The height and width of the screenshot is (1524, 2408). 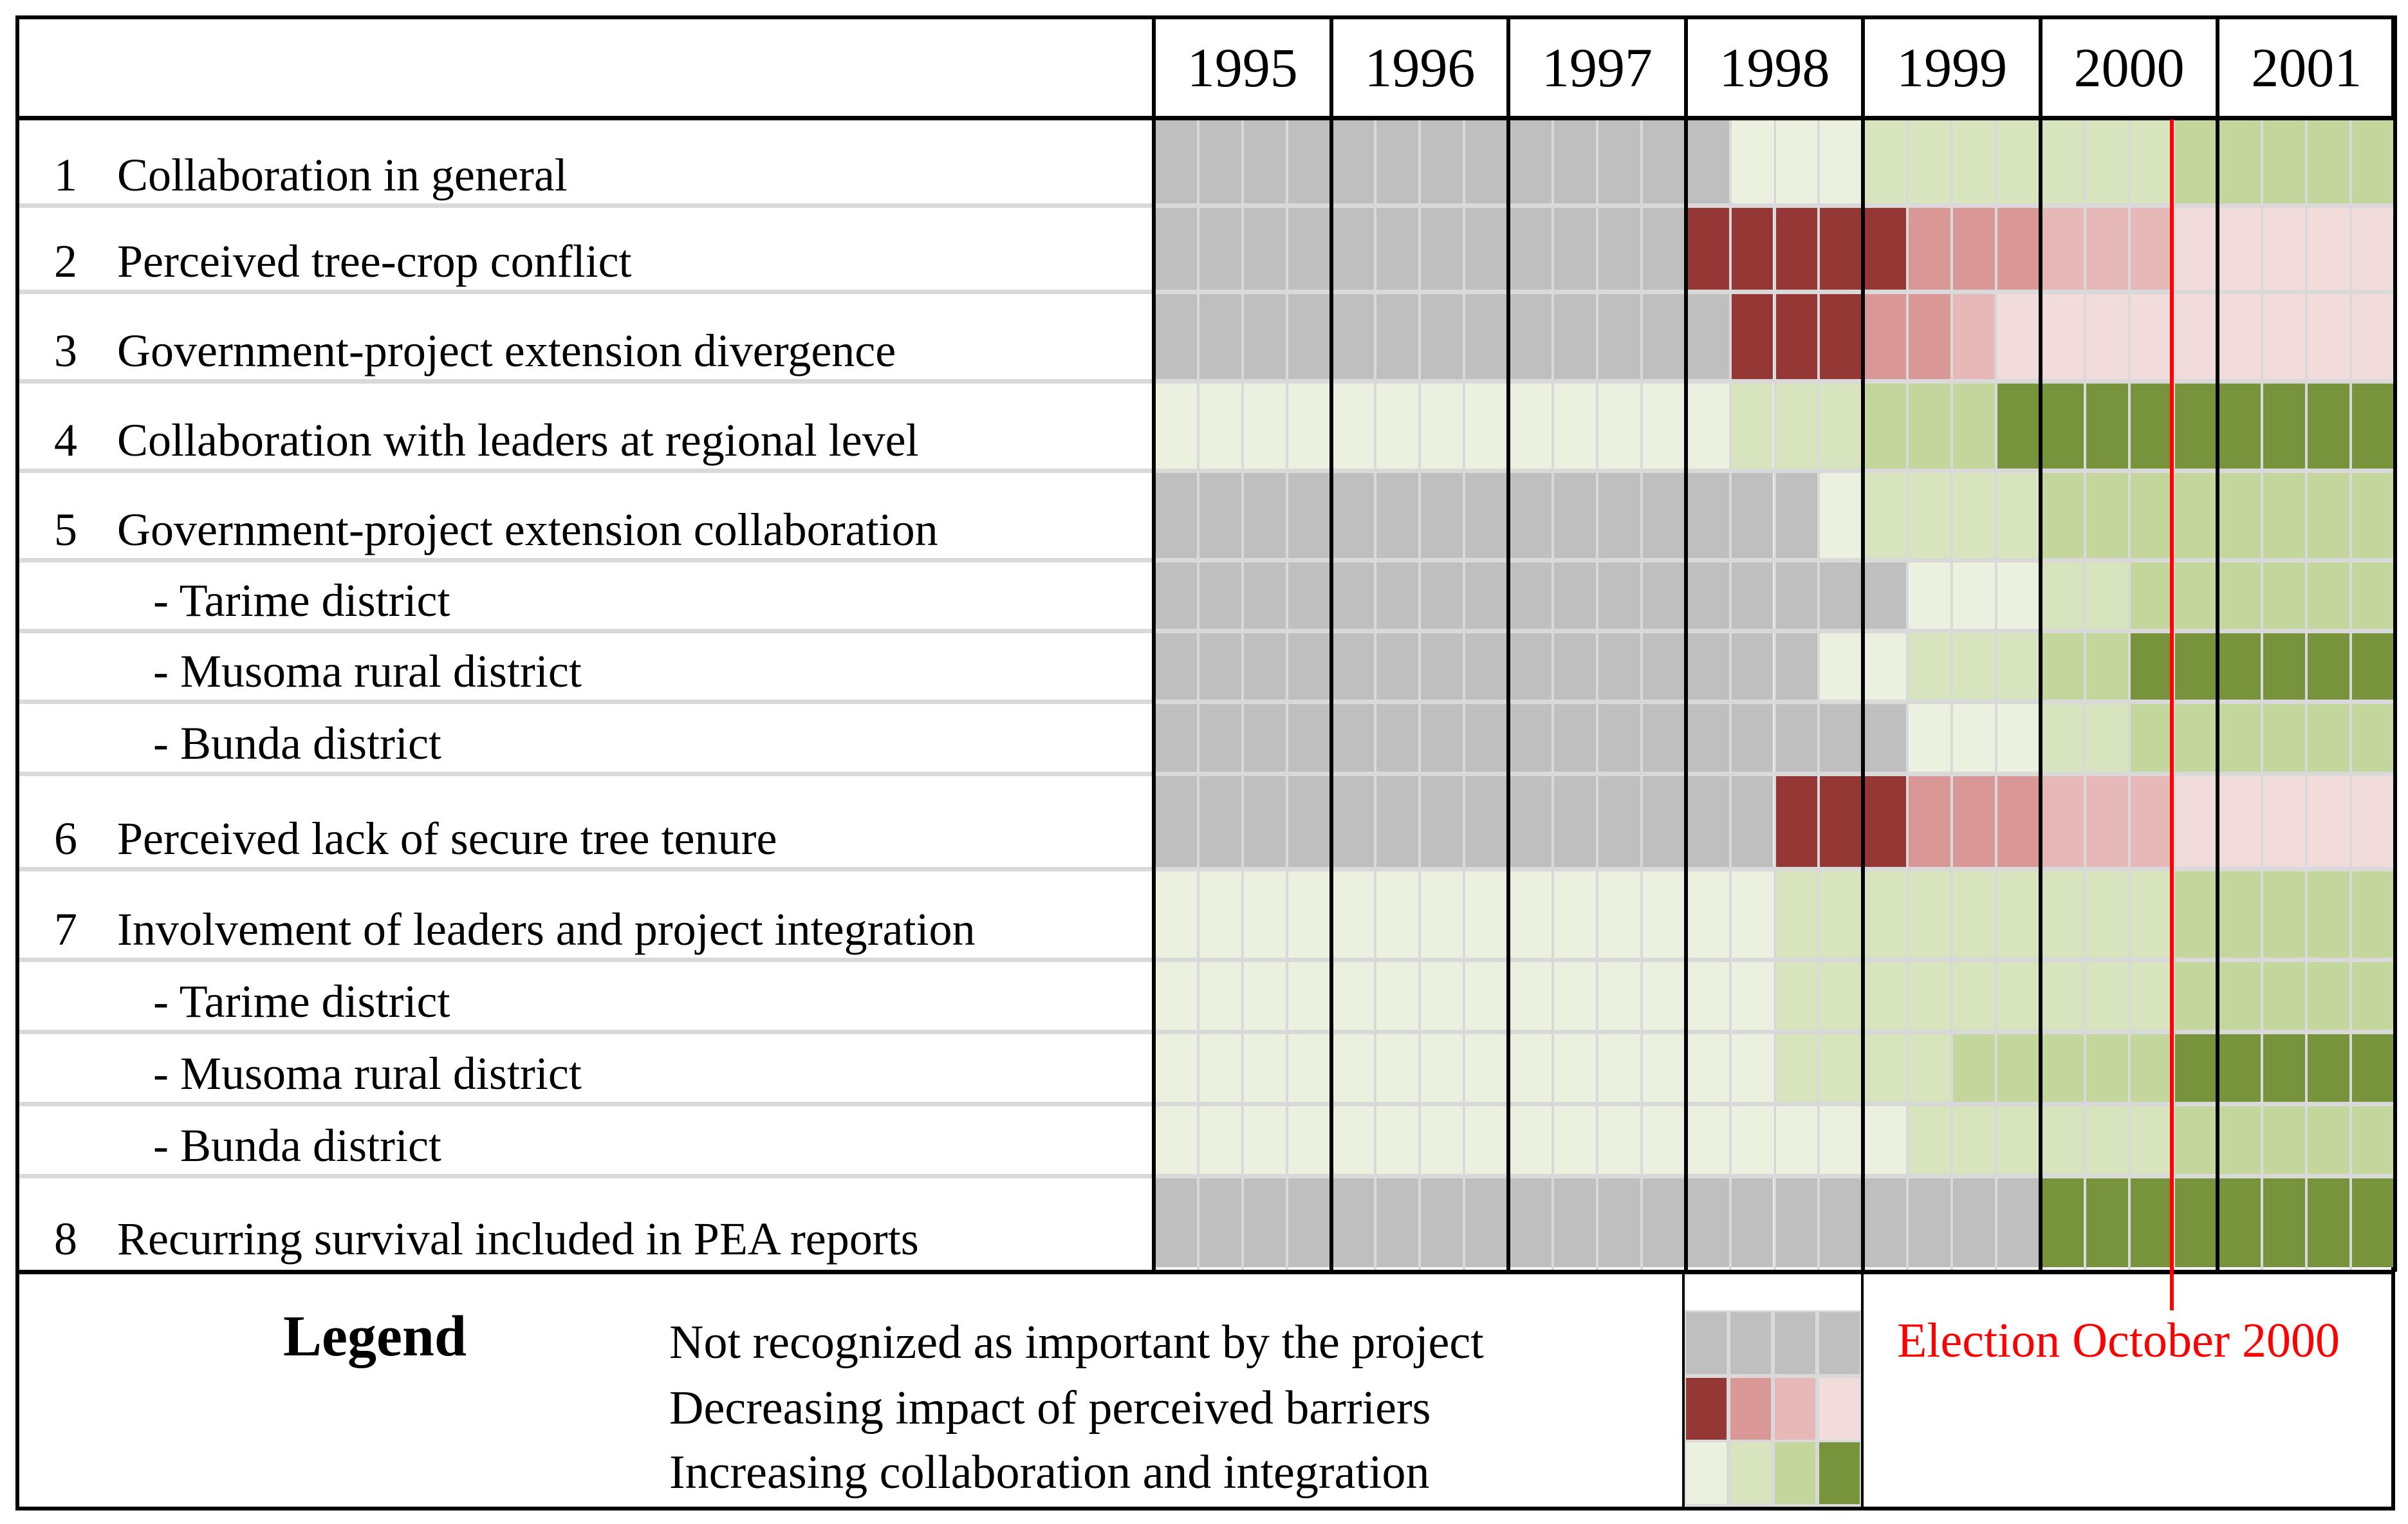 What do you see at coordinates (2284, 249) in the screenshot?
I see `heat-cell-2001-q2` at bounding box center [2284, 249].